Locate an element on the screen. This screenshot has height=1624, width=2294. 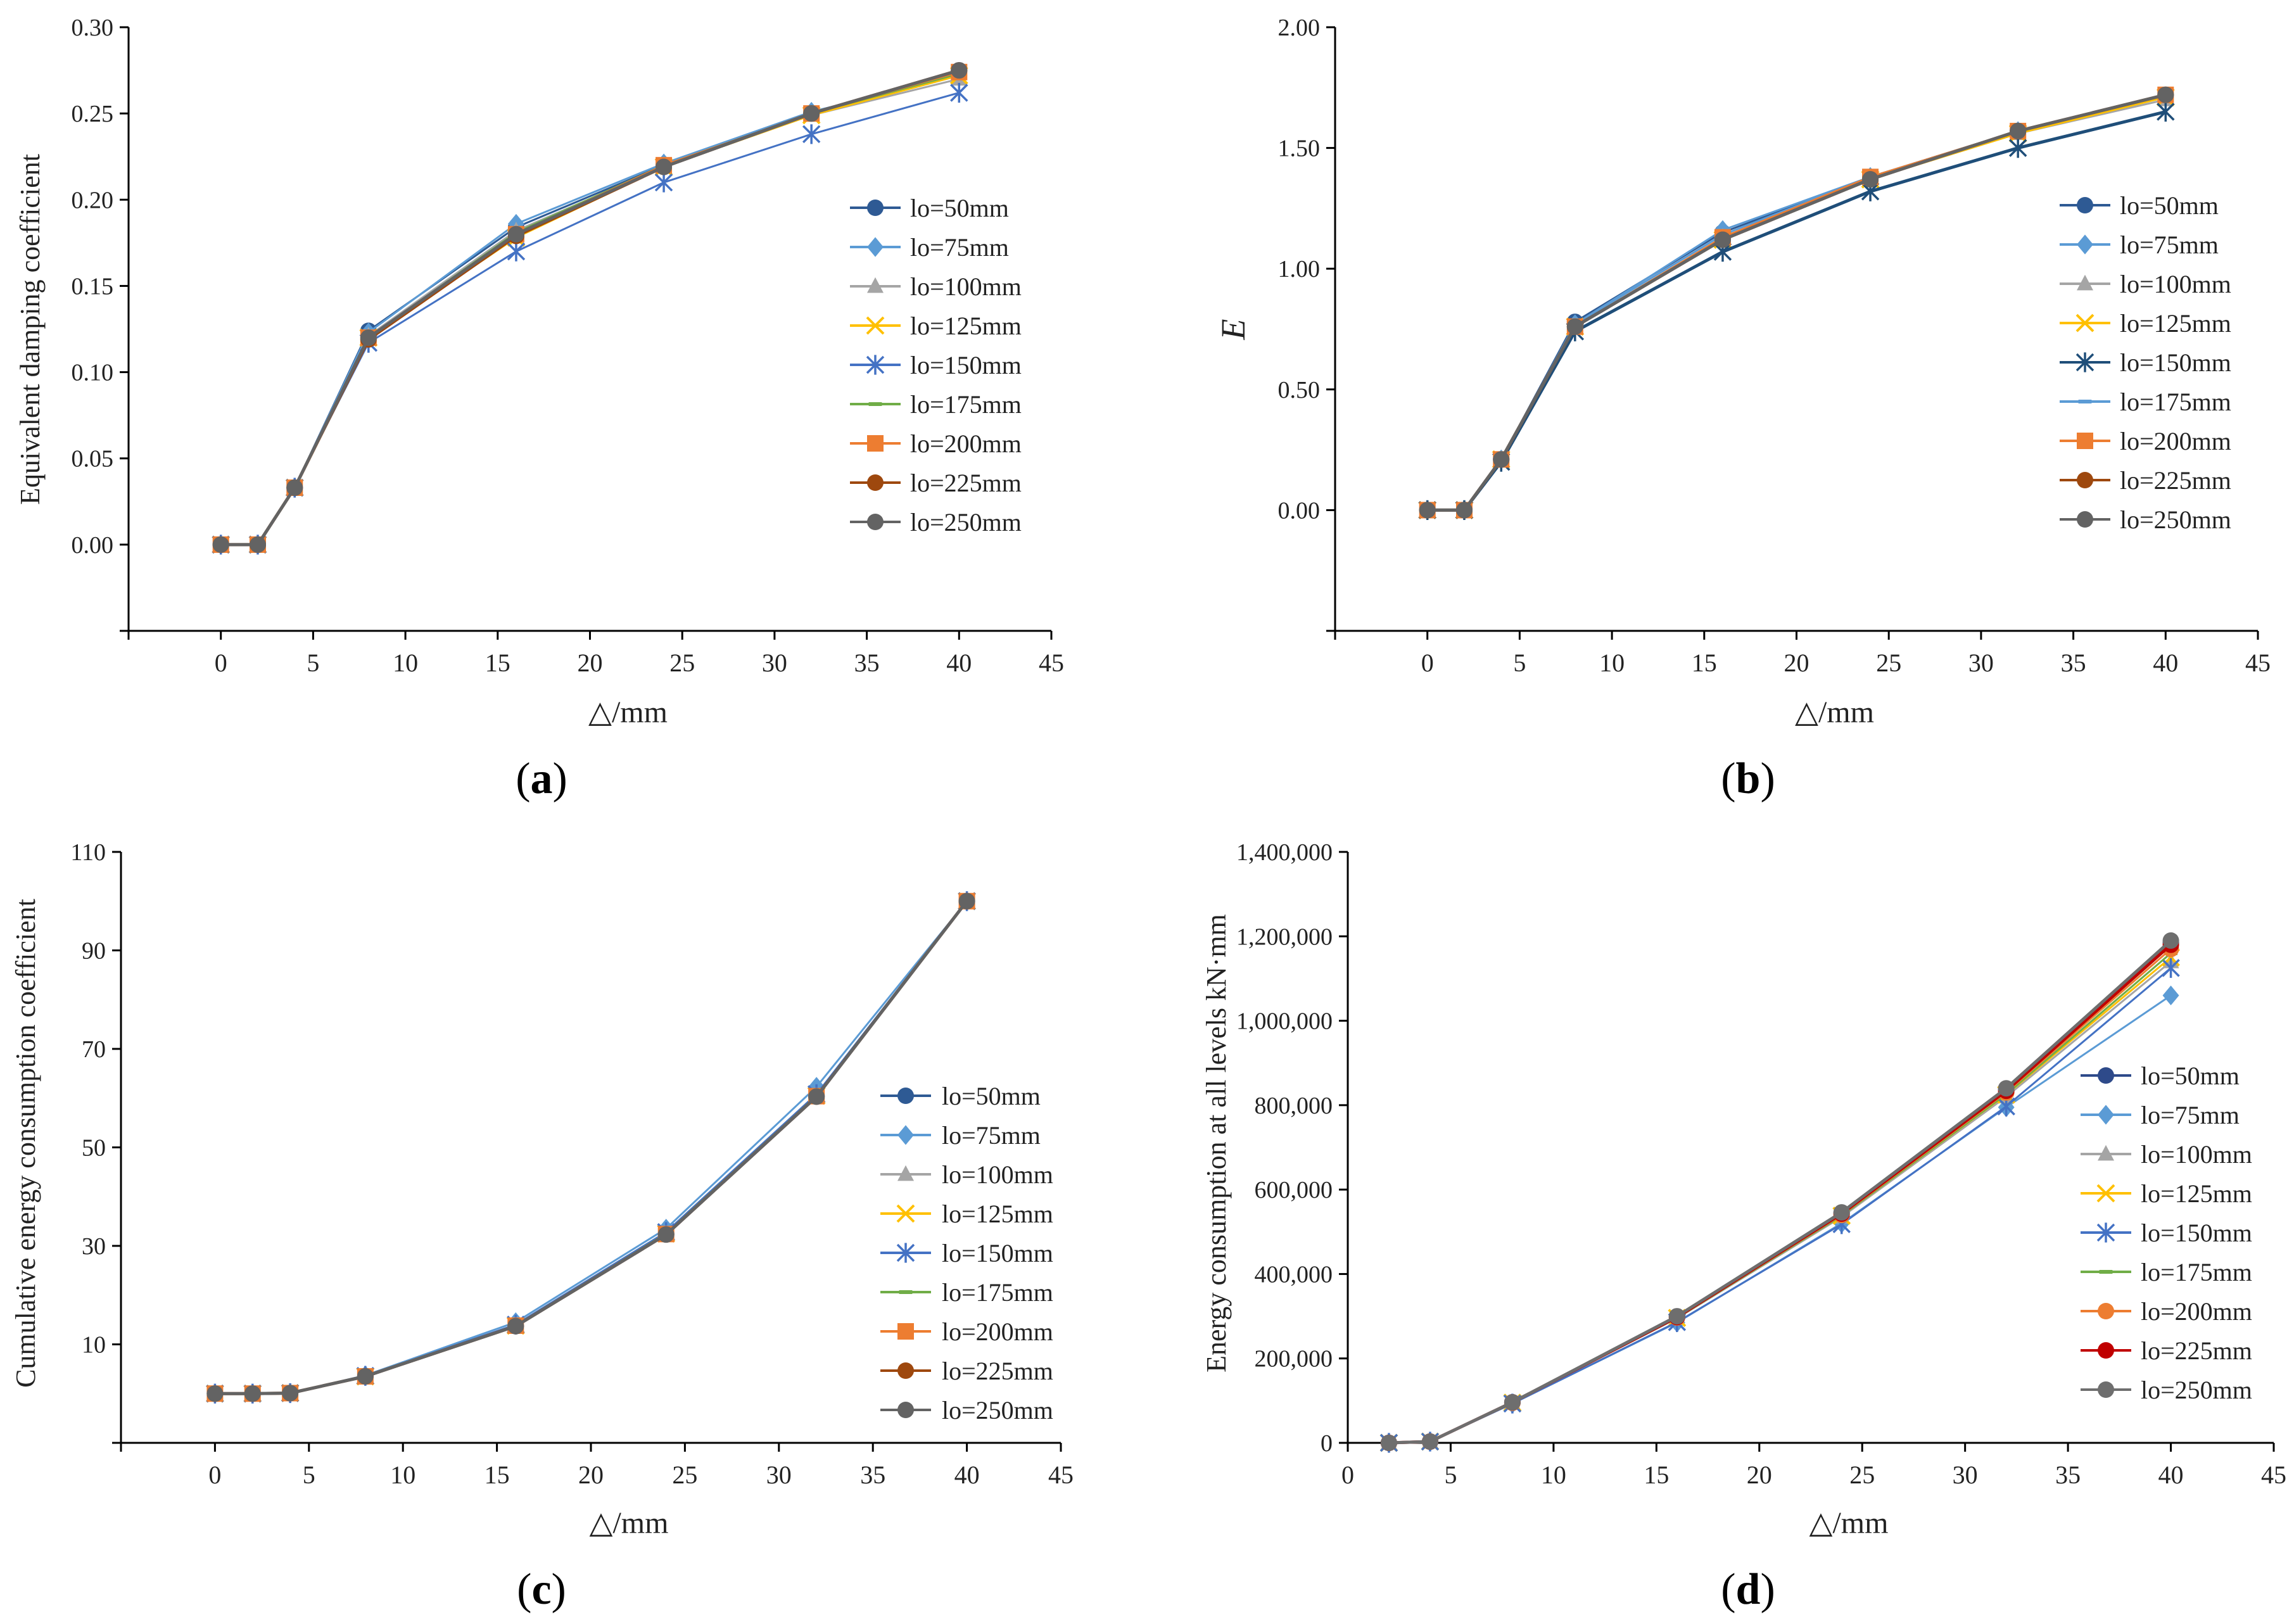
c-legend-label-7: lo=225mm is located at coordinates (997, 1371).